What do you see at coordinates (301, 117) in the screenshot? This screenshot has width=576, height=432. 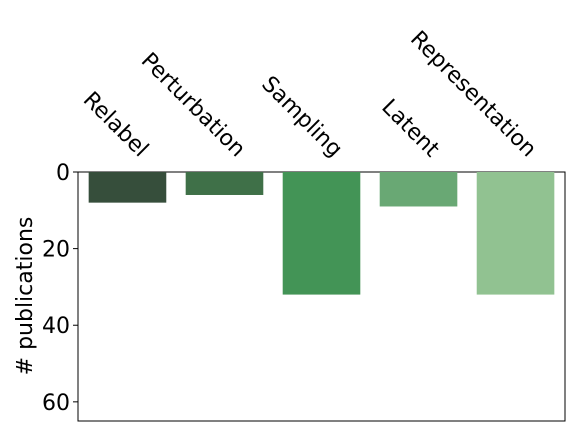 I see `category-label-sampling: Sampling` at bounding box center [301, 117].